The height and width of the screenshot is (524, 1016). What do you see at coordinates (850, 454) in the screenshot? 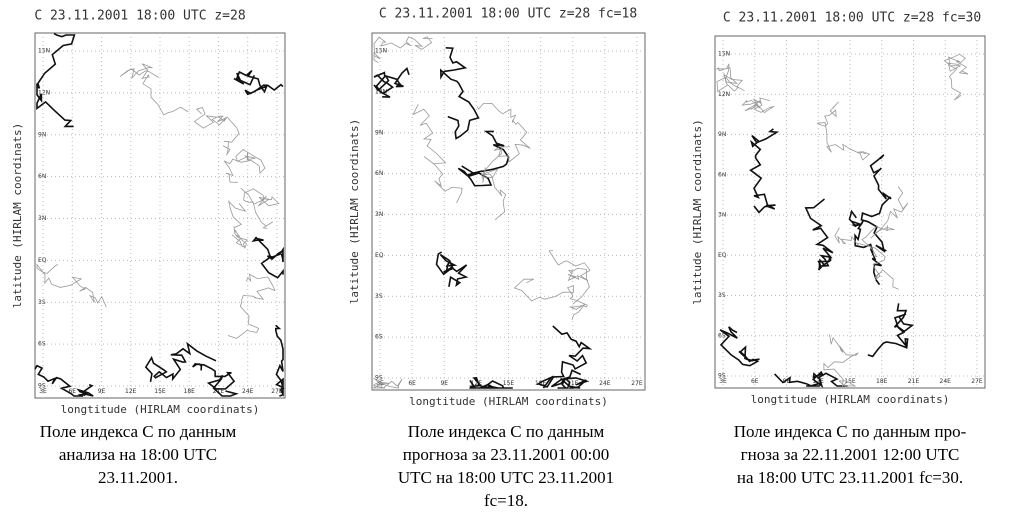
I see `caption-line: гноза за 22.11.2001 12:00 UTC` at bounding box center [850, 454].